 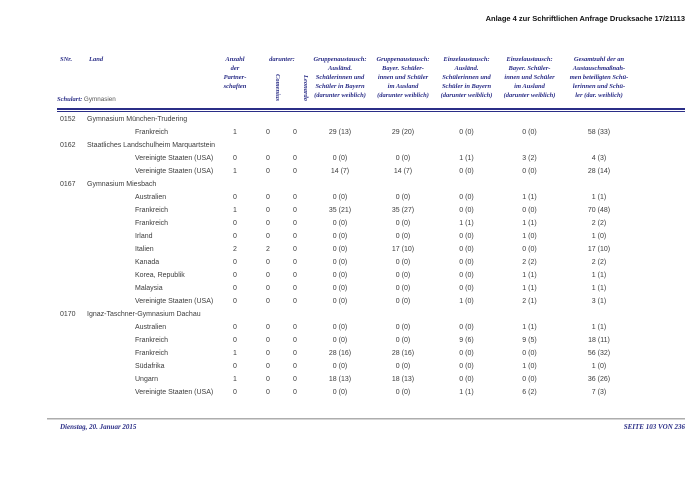 I want to click on country-cell: Irland, so click(x=144, y=236).